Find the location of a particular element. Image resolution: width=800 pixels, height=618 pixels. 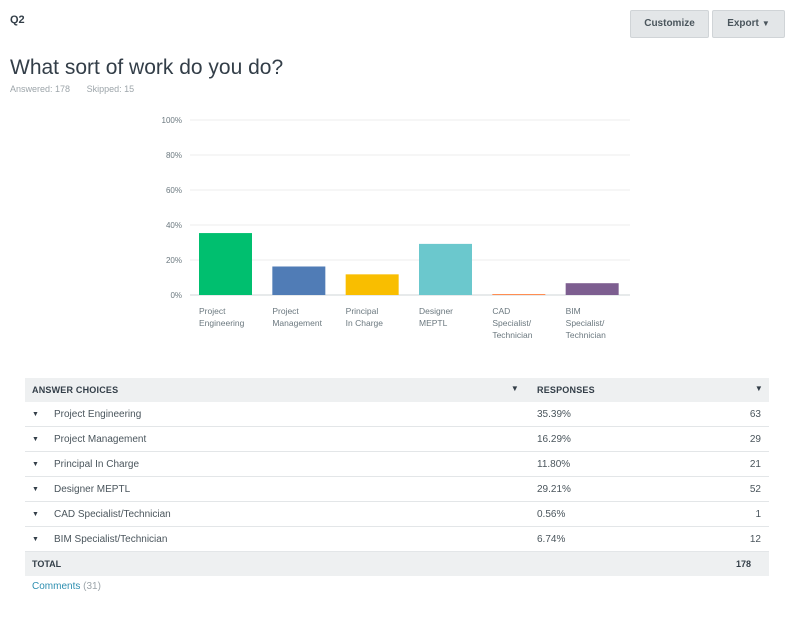

table-row: ▼ Project Engineering 35.39% 63 is located at coordinates (397, 414).